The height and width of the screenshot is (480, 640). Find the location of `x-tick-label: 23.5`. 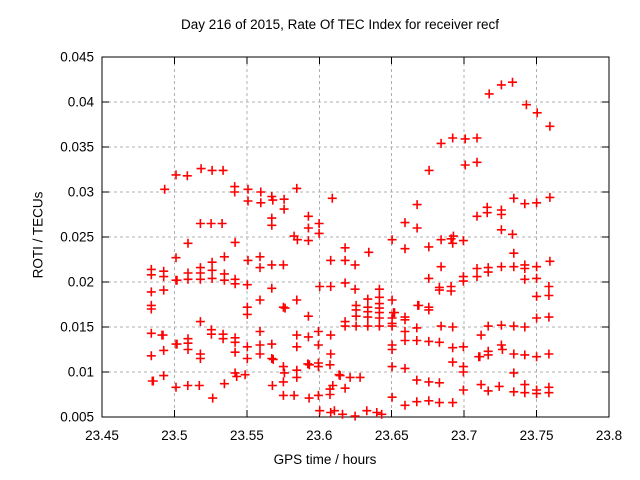

x-tick-label: 23.5 is located at coordinates (174, 435).